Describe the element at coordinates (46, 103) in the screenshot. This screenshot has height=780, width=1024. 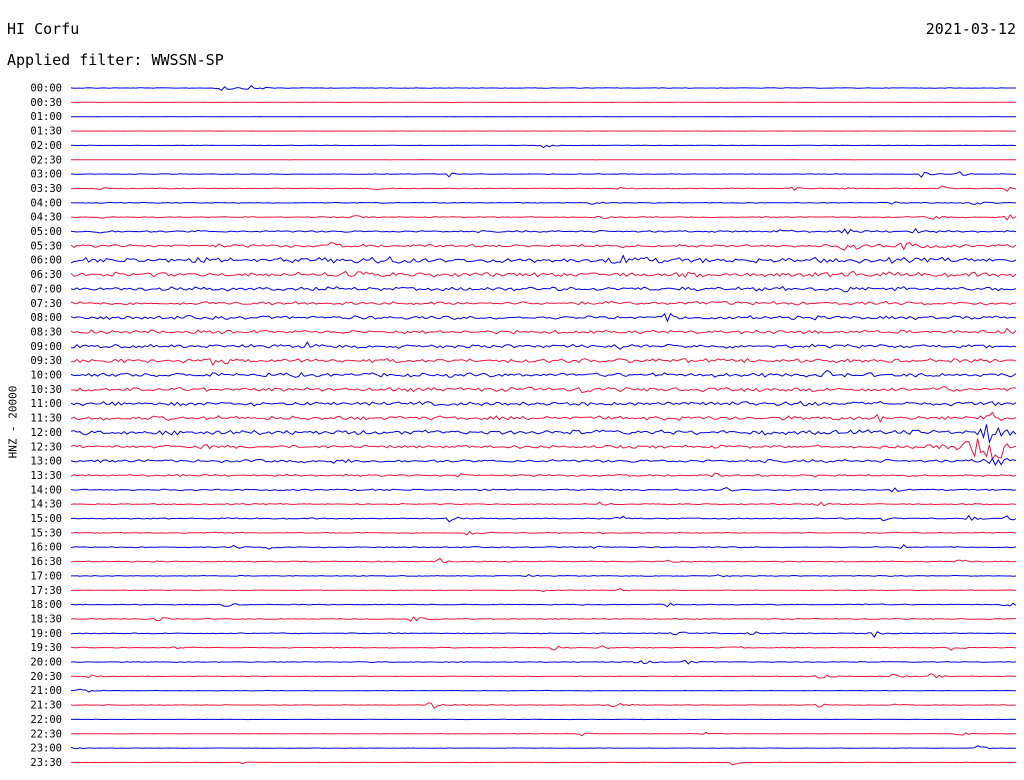
I see `row-time-label: 00:30` at that location.